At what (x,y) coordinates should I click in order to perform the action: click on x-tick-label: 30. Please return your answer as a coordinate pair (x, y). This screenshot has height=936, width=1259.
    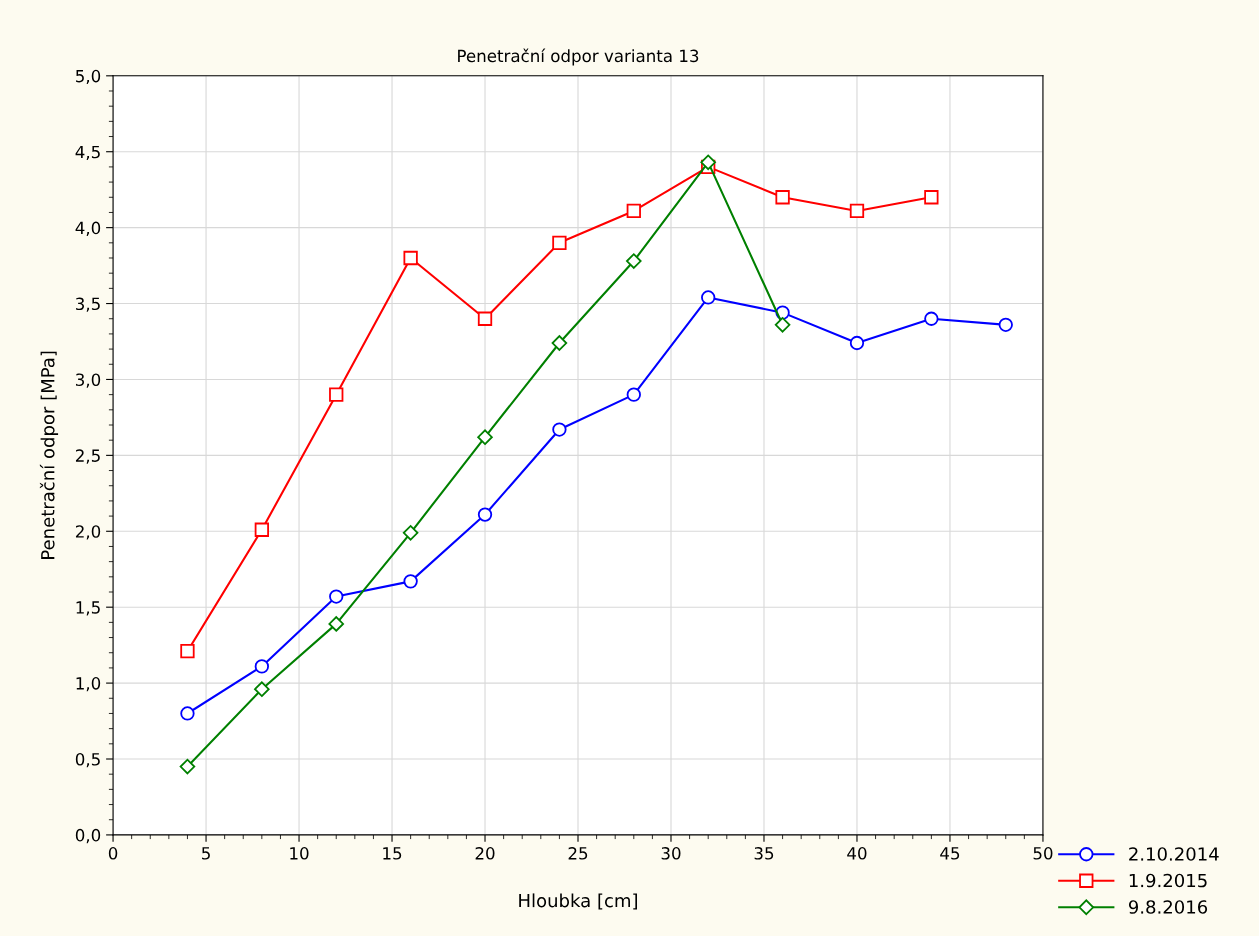
    Looking at the image, I should click on (671, 853).